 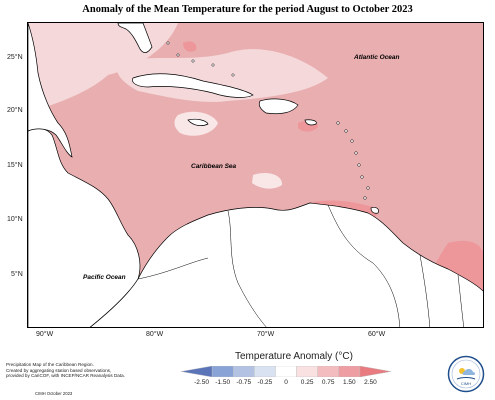 I want to click on lat-label-15n: 15°N, so click(x=15, y=165).